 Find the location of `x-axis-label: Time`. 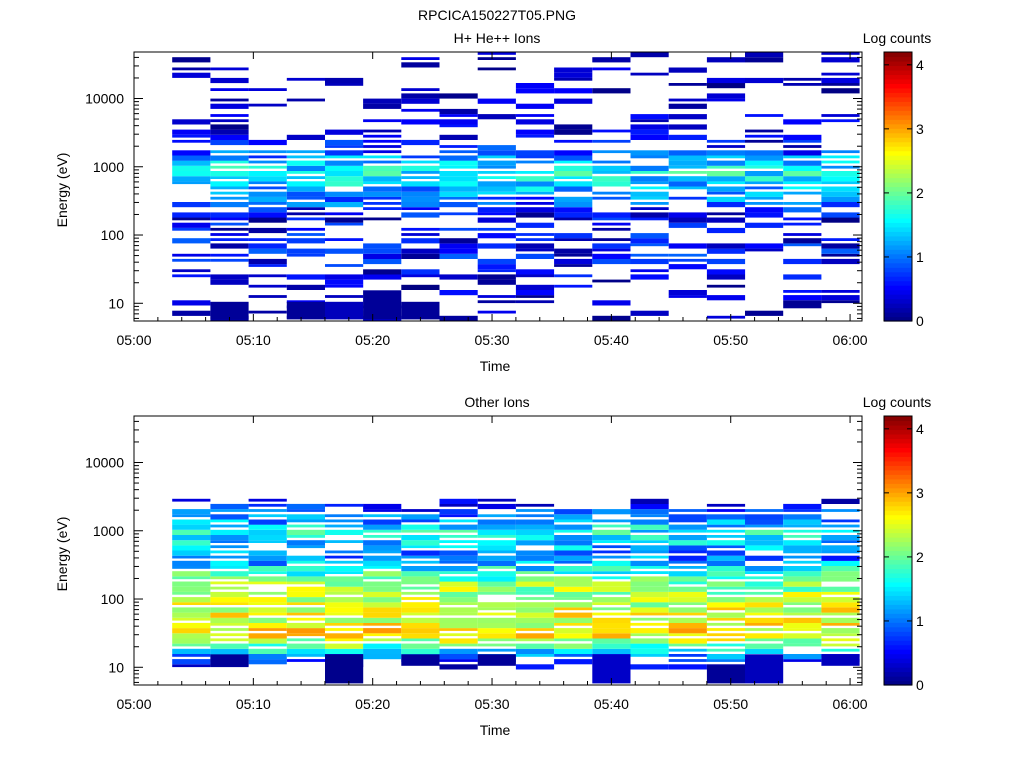

x-axis-label: Time is located at coordinates (495, 366).